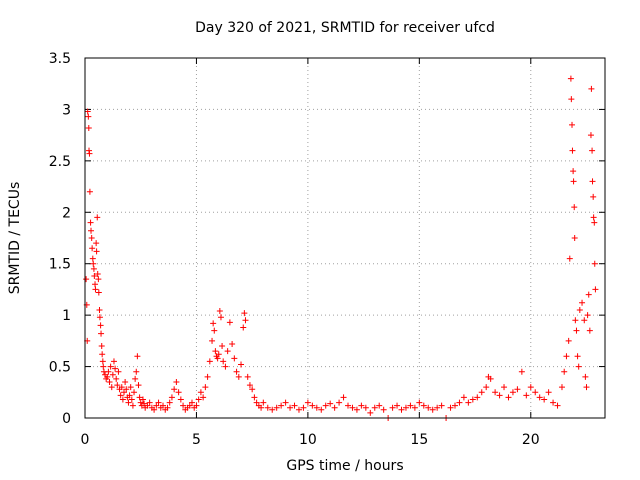  I want to click on y-tick-label: 0.5, so click(60, 368).